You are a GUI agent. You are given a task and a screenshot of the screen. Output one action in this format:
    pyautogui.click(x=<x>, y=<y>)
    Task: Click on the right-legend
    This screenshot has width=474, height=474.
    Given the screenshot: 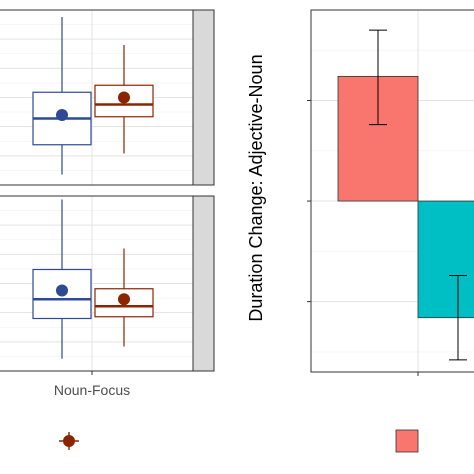 What is the action you would take?
    pyautogui.click(x=407, y=441)
    